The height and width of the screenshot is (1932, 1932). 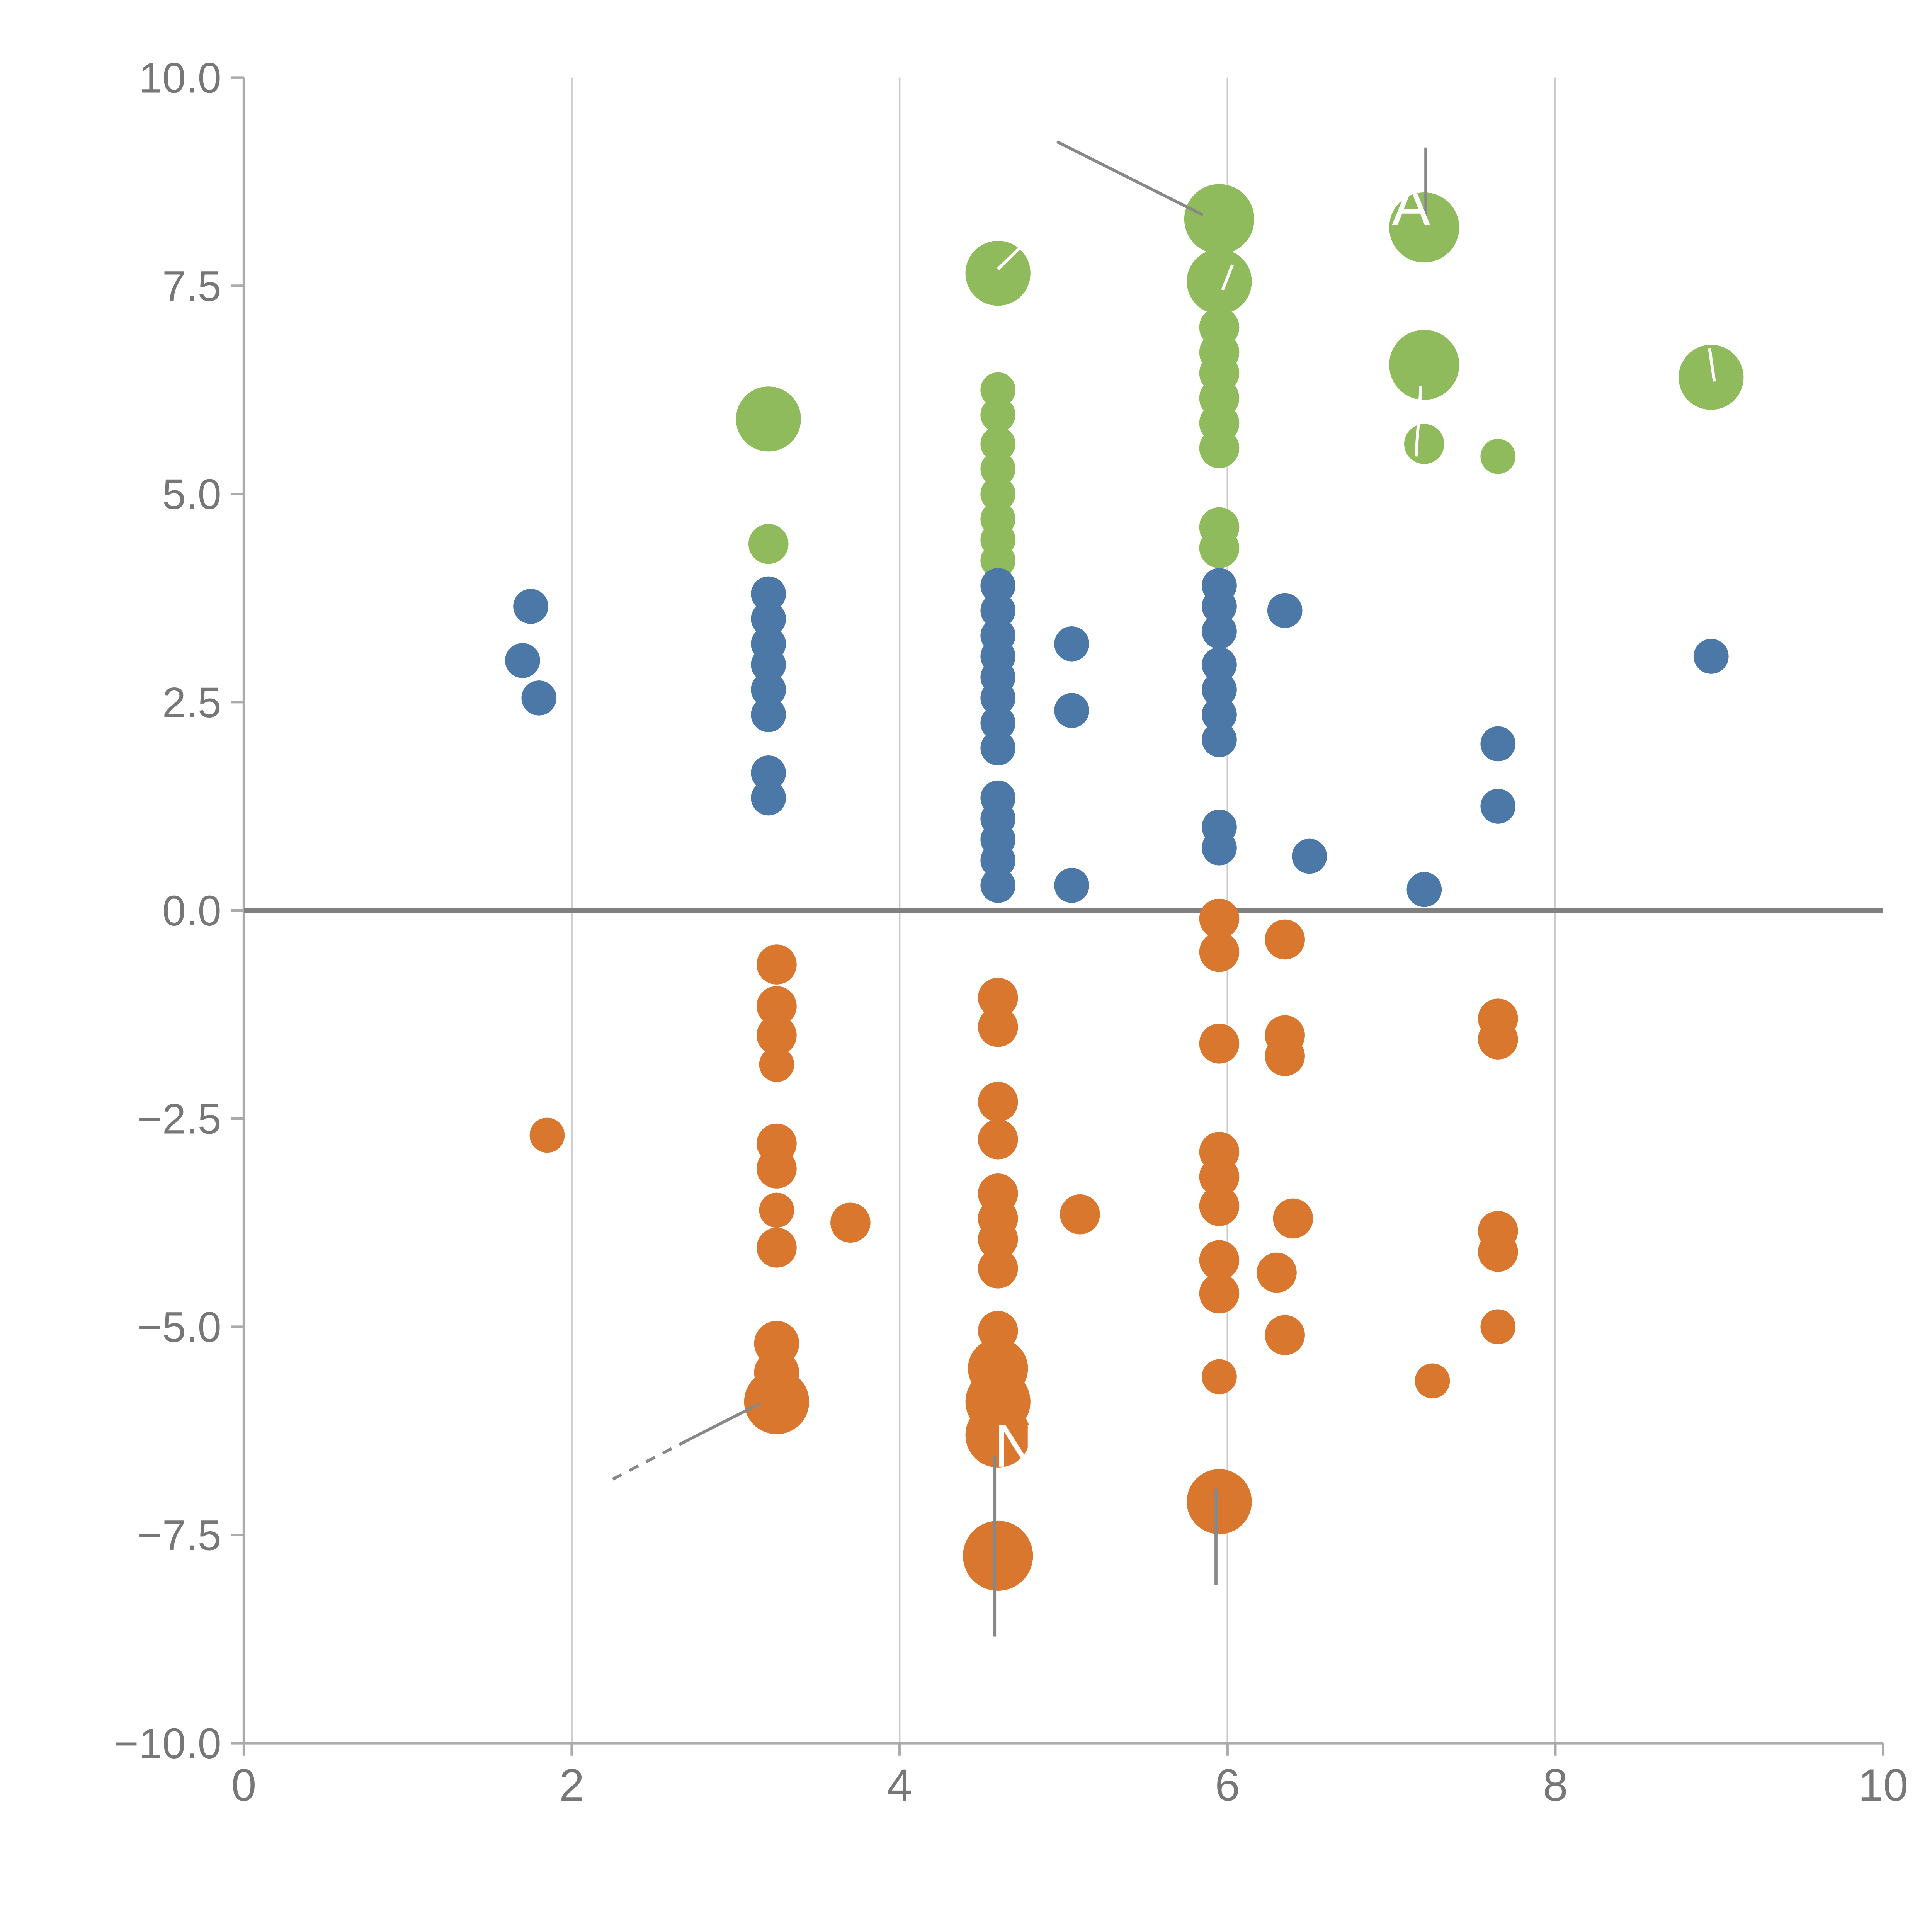 What do you see at coordinates (1227, 1785) in the screenshot?
I see `x-tick-label: 6` at bounding box center [1227, 1785].